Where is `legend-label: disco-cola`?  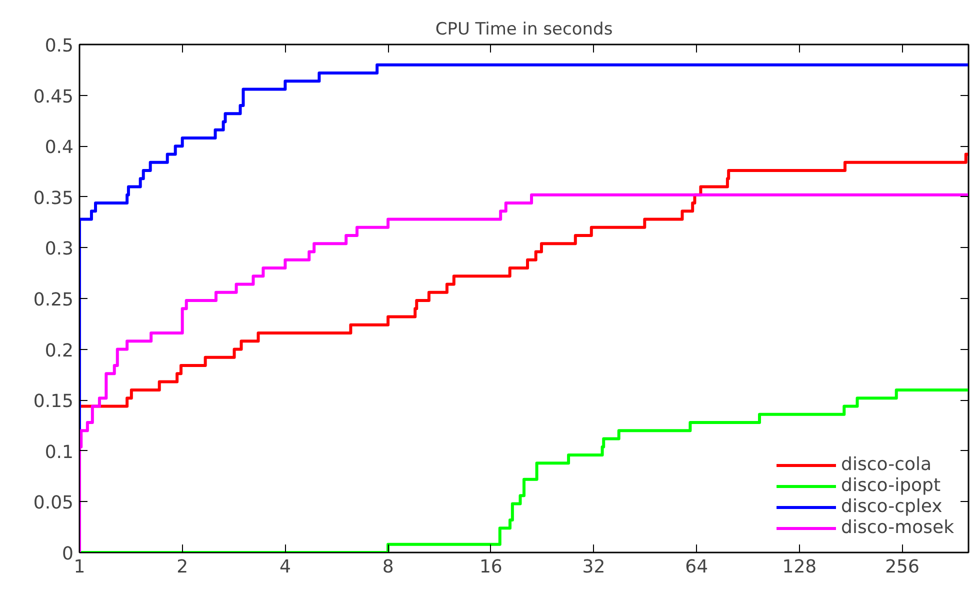
legend-label: disco-cola is located at coordinates (886, 464).